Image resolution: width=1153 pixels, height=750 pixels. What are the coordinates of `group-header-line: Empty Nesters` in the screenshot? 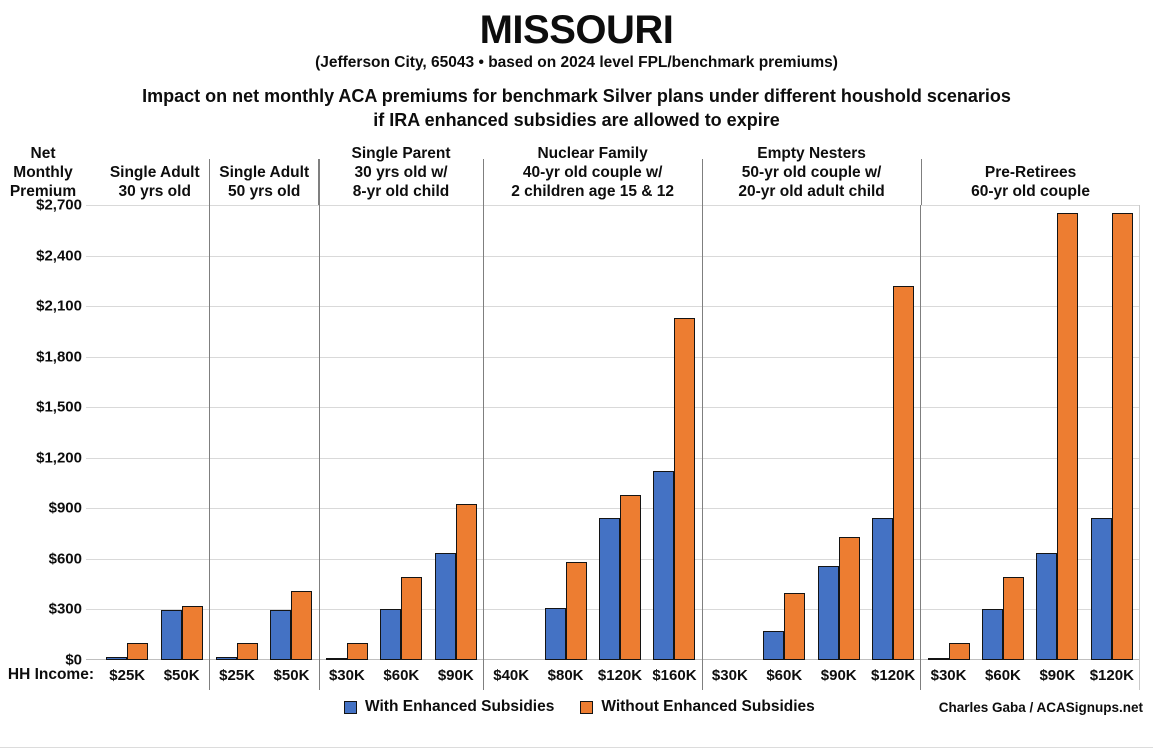 It's located at (811, 153).